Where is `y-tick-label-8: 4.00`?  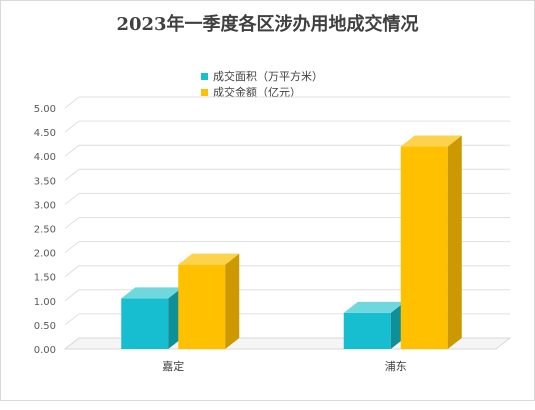 y-tick-label-8: 4.00 is located at coordinates (45, 157).